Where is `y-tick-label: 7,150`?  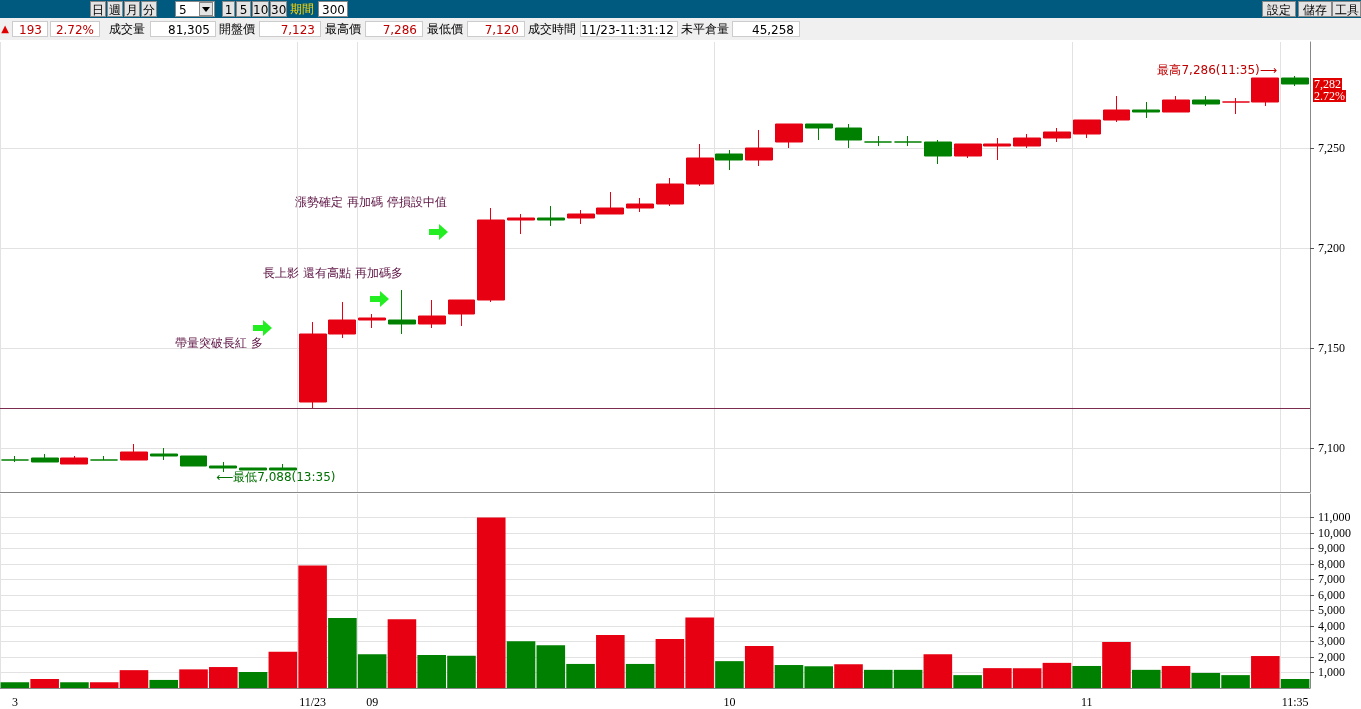
y-tick-label: 7,150 is located at coordinates (1331, 348).